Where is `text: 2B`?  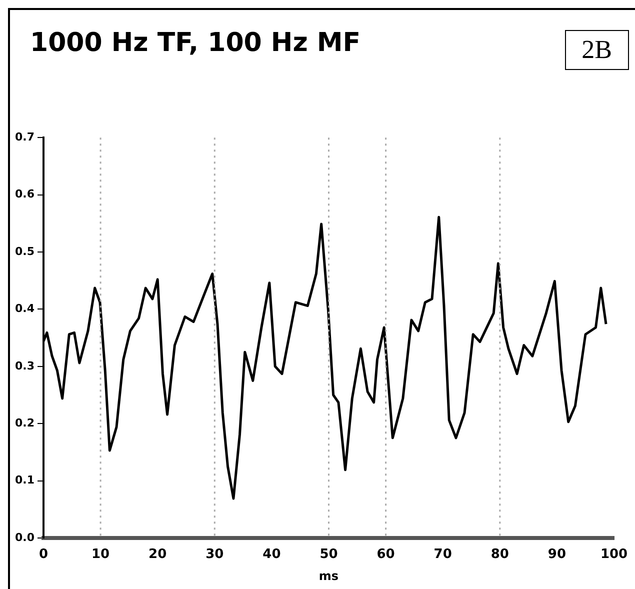
text: 2B is located at coordinates (596, 50).